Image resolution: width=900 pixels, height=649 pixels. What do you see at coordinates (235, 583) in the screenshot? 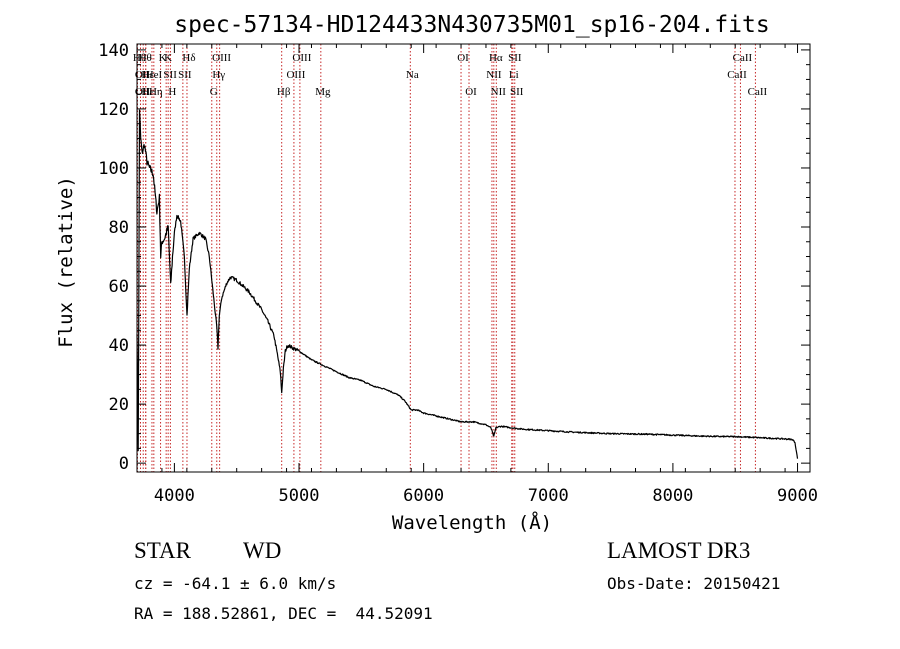
I see `redshift-velocity: cz = -64.1 ± 6.0 km/s` at bounding box center [235, 583].